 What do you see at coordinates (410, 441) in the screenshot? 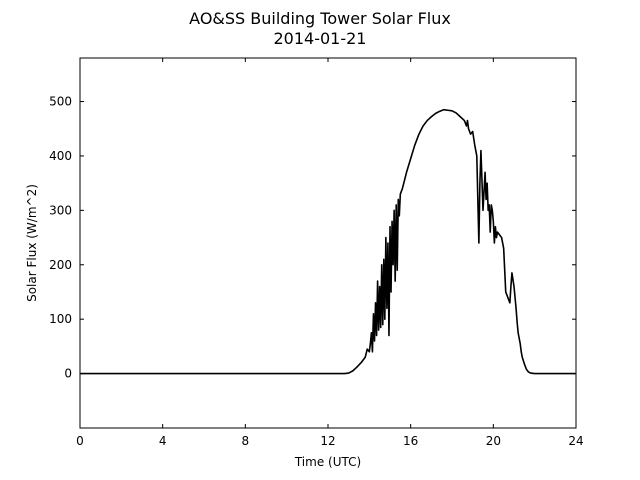
I see `x-tick-label: 16` at bounding box center [410, 441].